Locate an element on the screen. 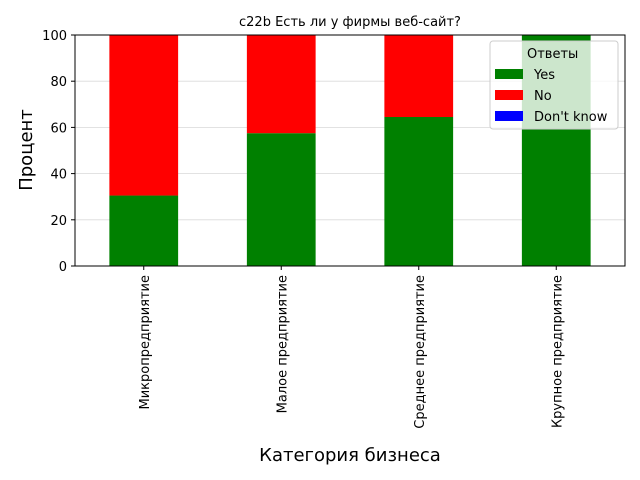 The width and height of the screenshot is (640, 480). y-tick-label: 20 is located at coordinates (58, 221).